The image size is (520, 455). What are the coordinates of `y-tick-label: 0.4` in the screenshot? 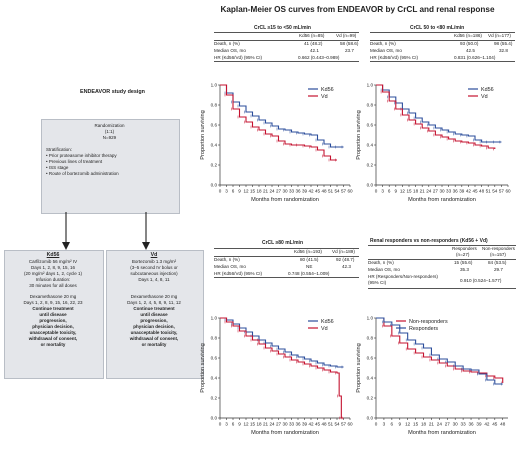 It's located at (370, 145).